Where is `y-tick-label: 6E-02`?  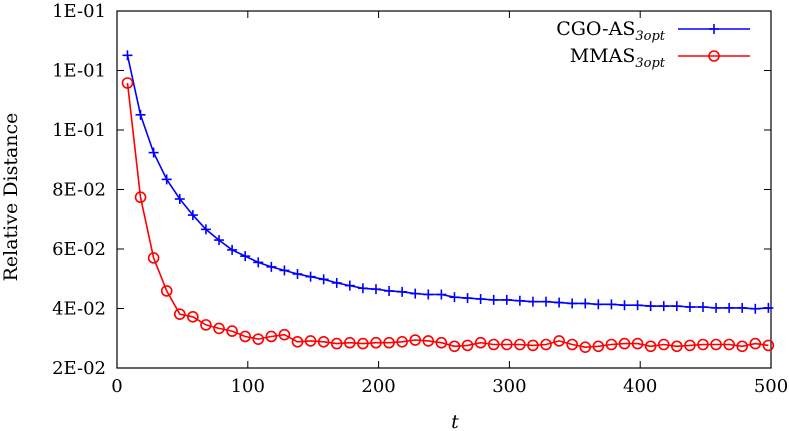 y-tick-label: 6E-02 is located at coordinates (79, 249).